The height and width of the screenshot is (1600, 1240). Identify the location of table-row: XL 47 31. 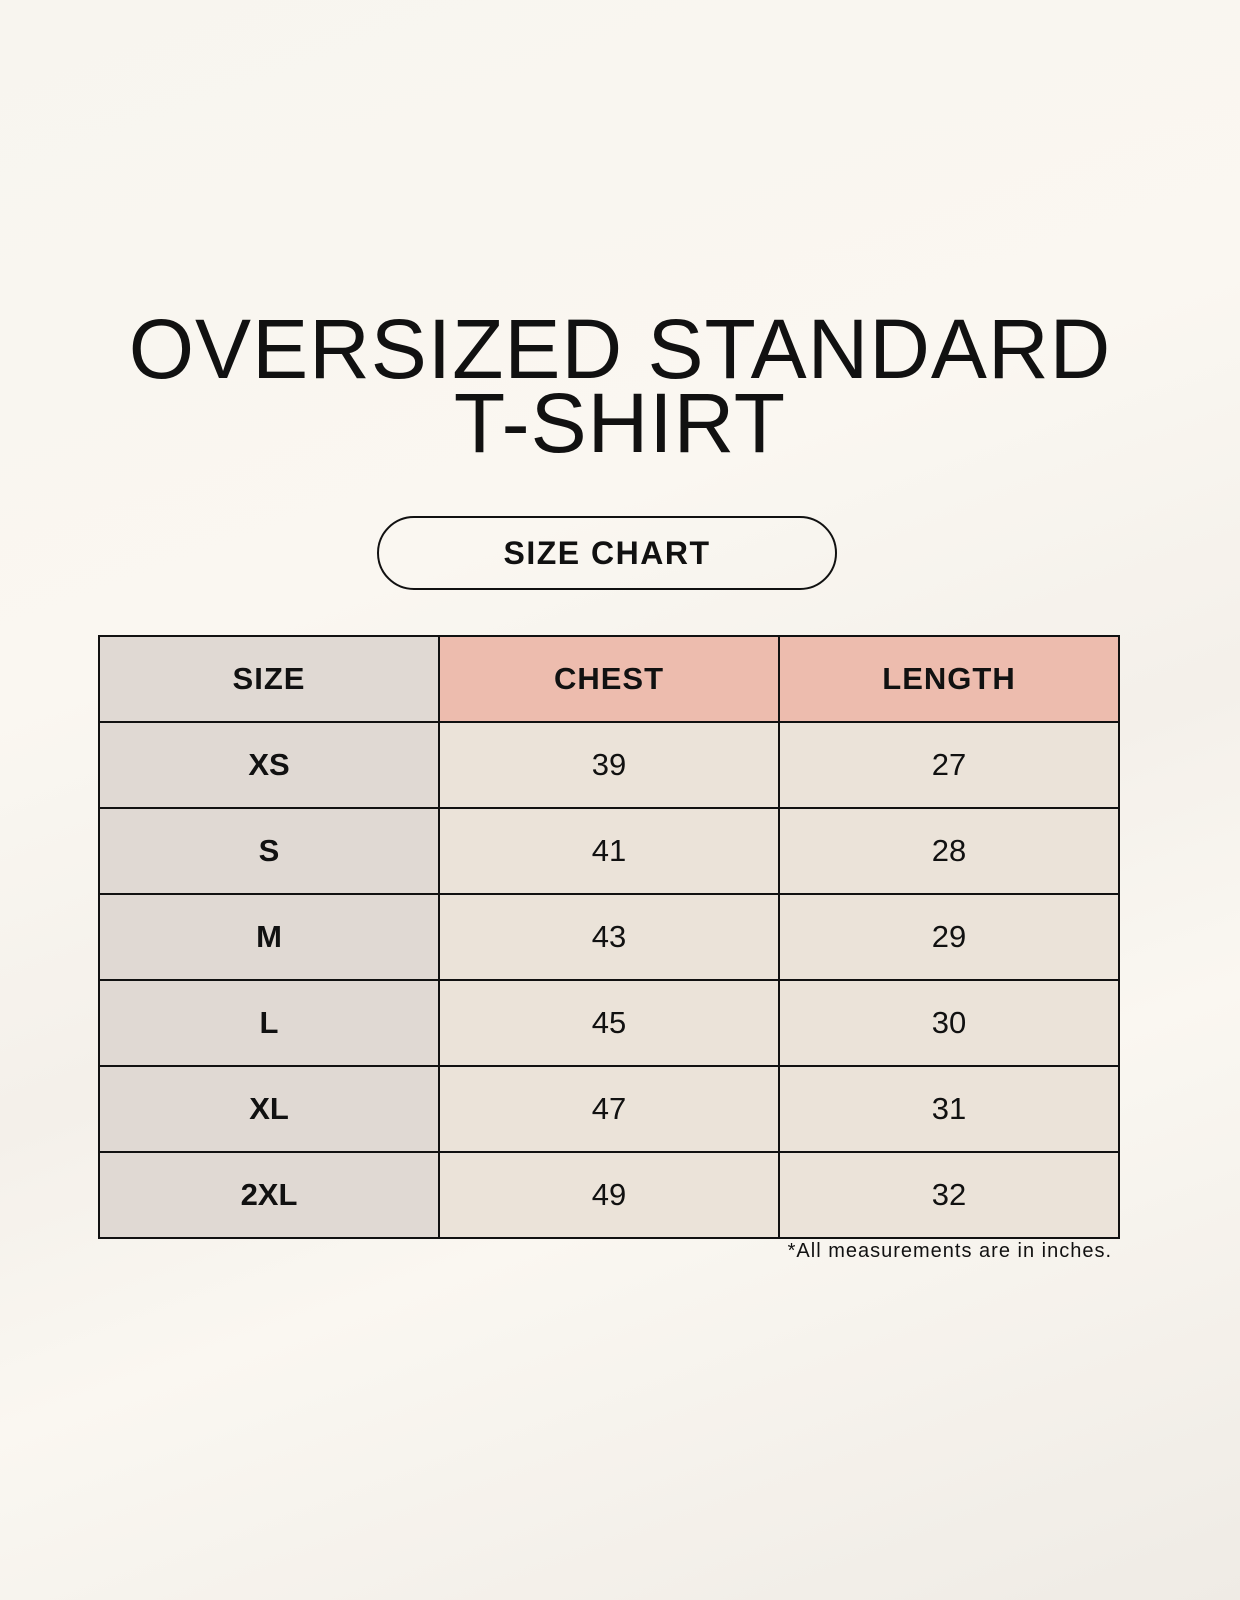
(609, 1109).